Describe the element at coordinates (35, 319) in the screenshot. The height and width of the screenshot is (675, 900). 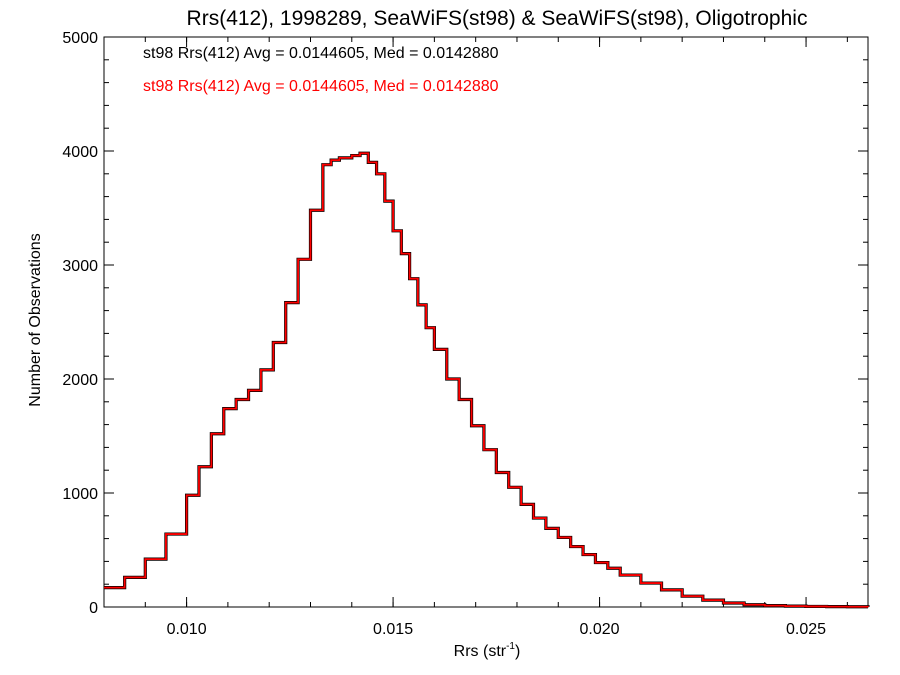
I see `y-axis-label: Number of Observations` at that location.